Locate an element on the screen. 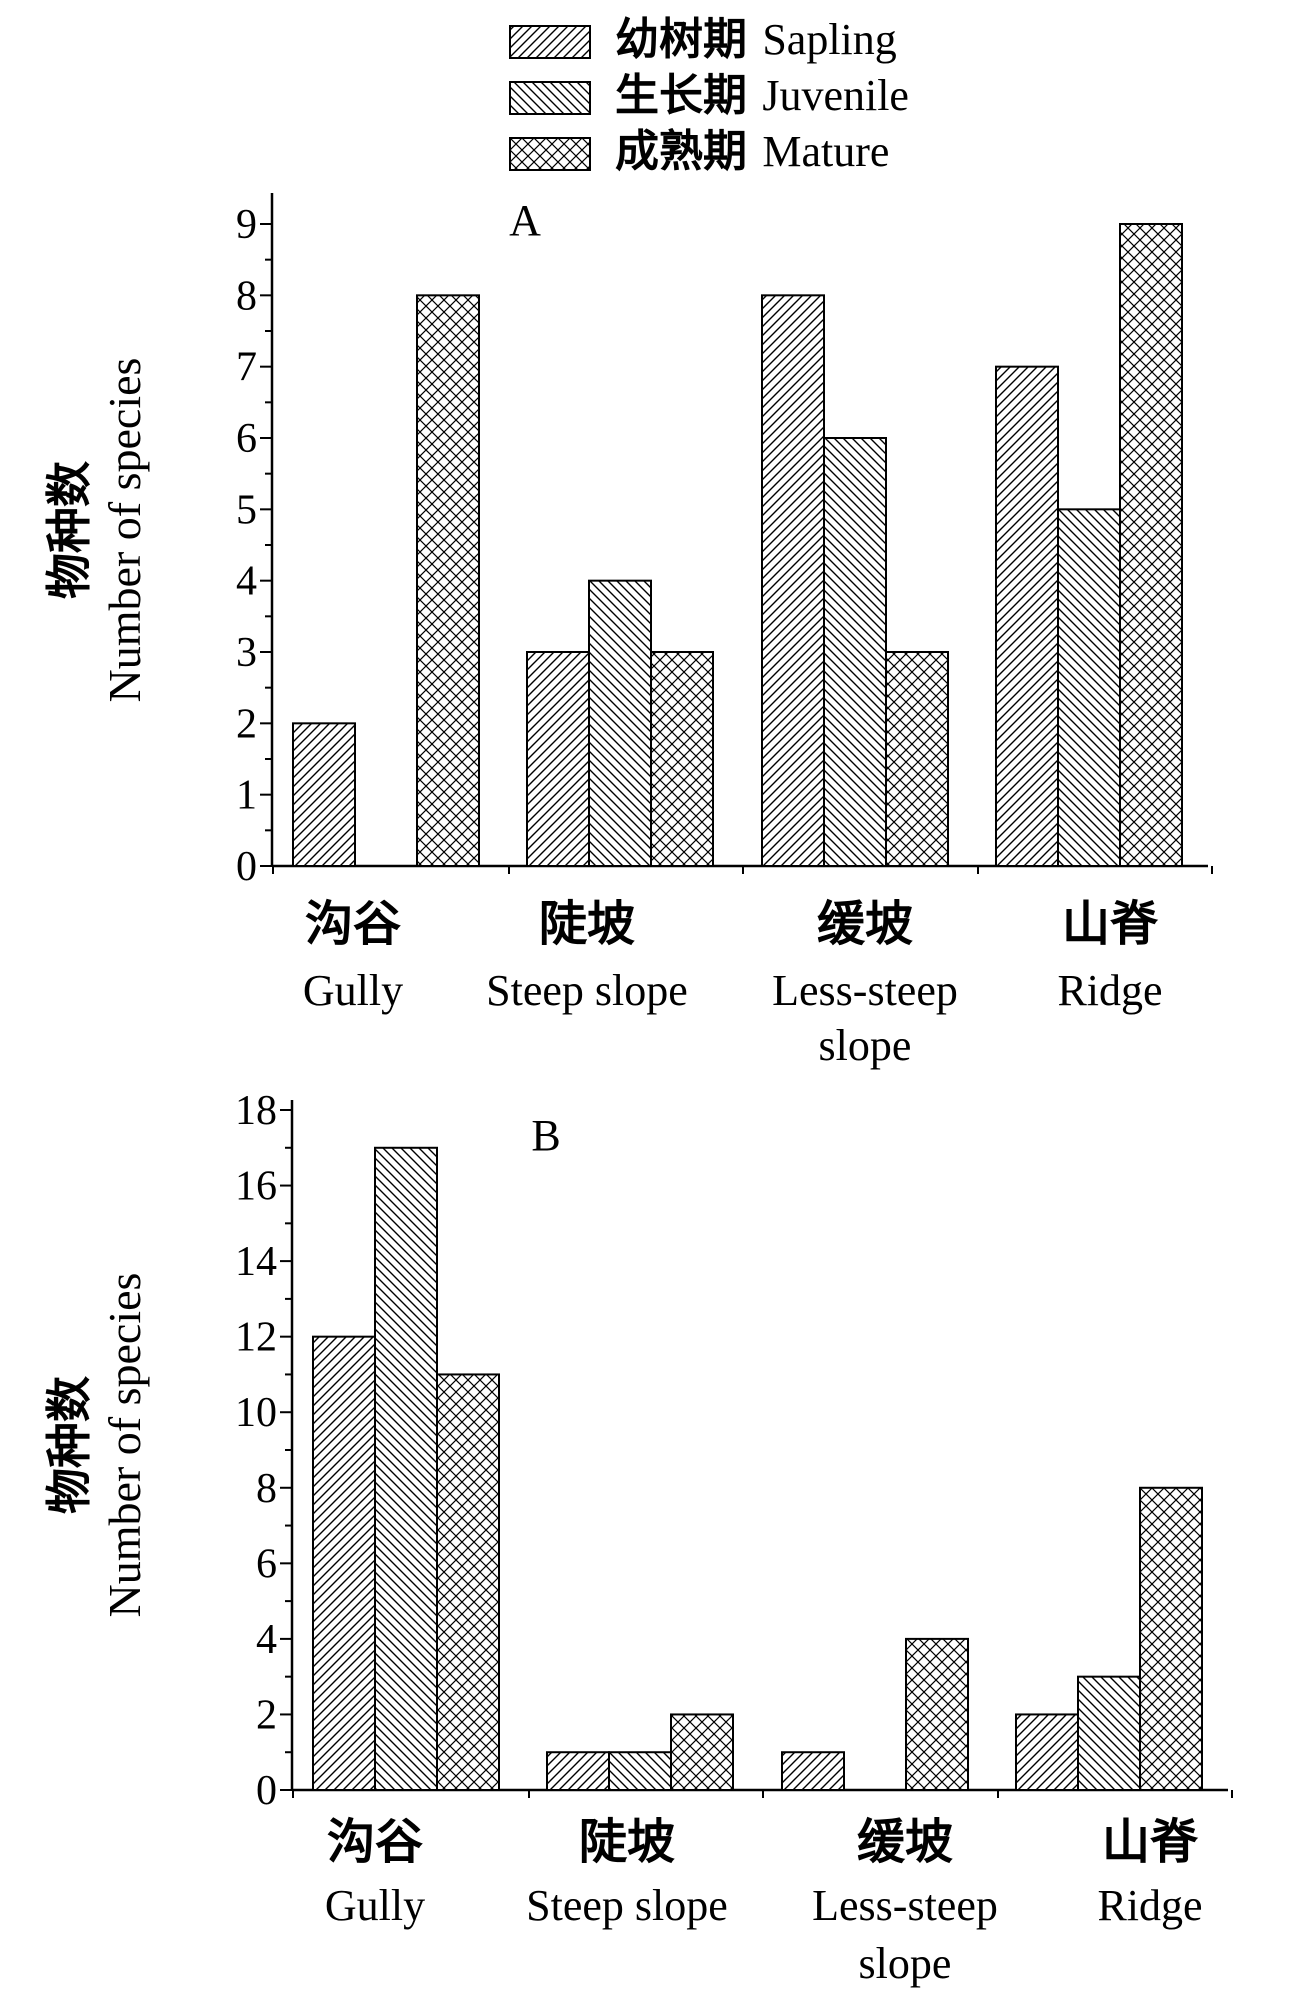 This screenshot has width=1301, height=1993. legend-swatch-mature is located at coordinates (550, 154).